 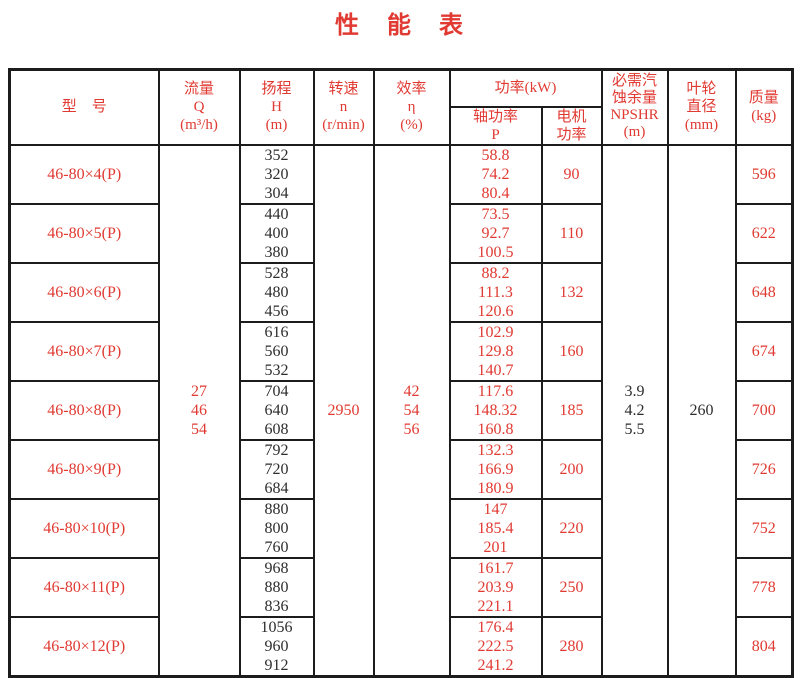 I want to click on shaft-power-value: 111.3, so click(x=495, y=292).